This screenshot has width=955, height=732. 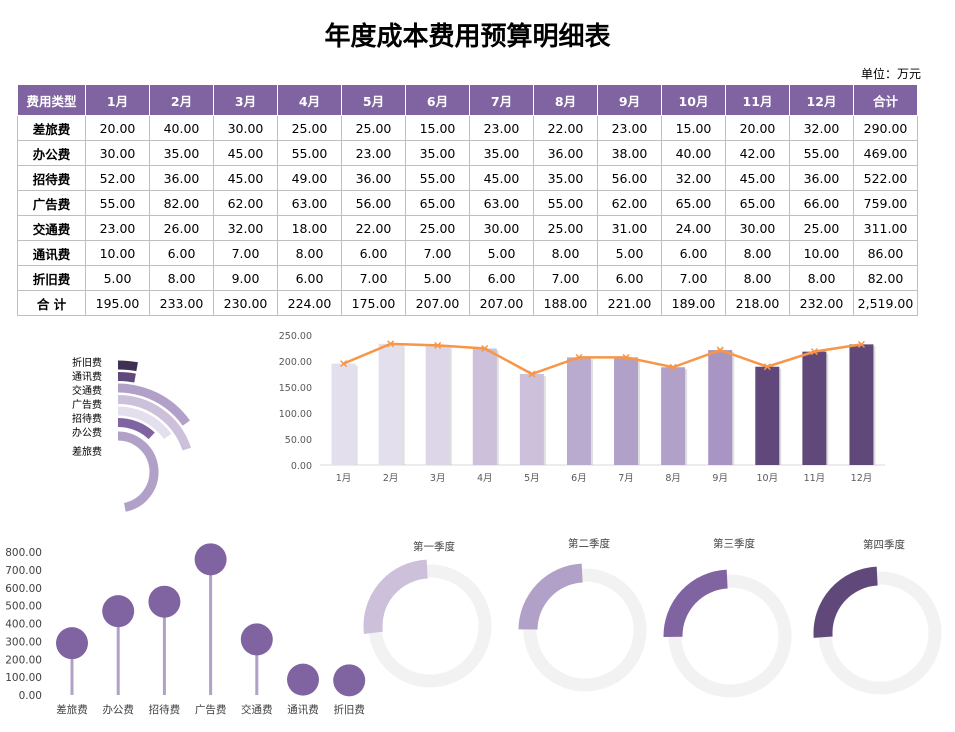 I want to click on radial-label: 通讯费, so click(x=87, y=376).